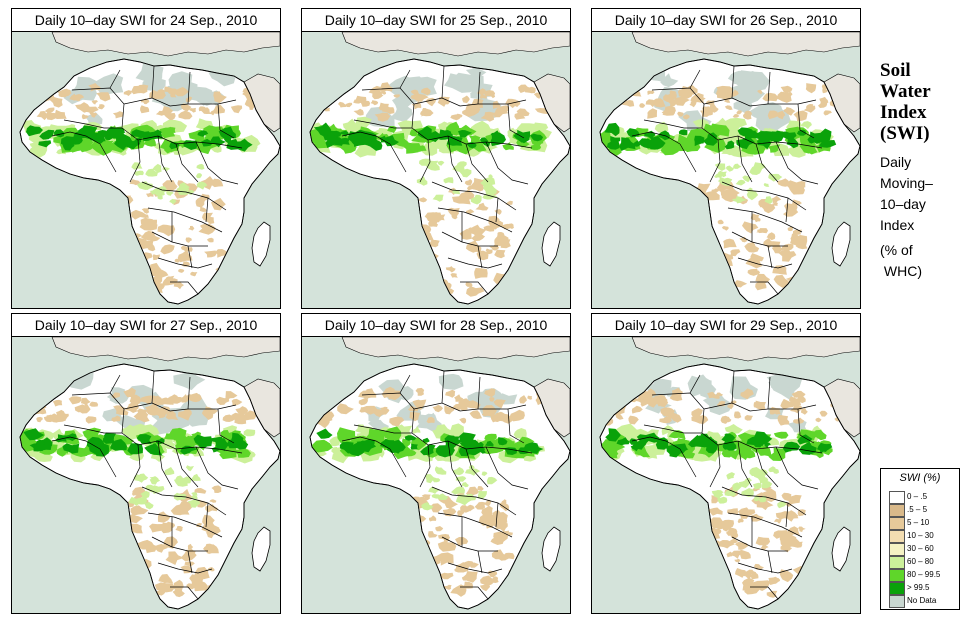 This screenshot has height=626, width=968. What do you see at coordinates (922, 588) in the screenshot?
I see `legend-item: > 99.5` at bounding box center [922, 588].